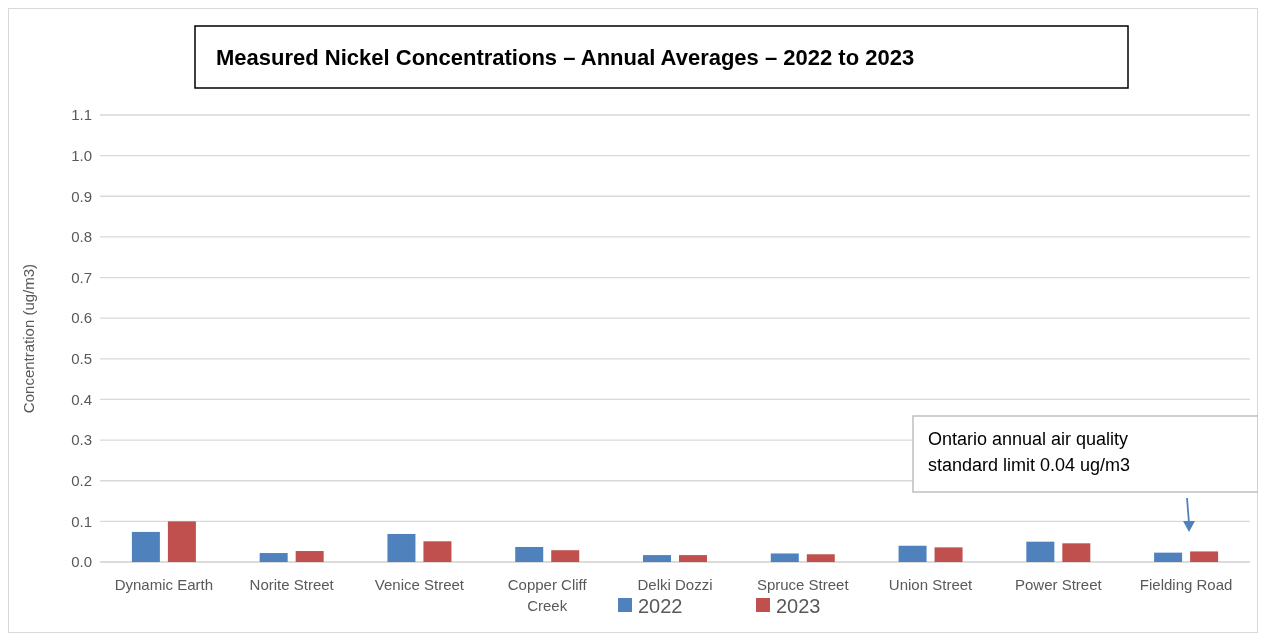 Image resolution: width=1266 pixels, height=639 pixels. I want to click on x-tick-label: Power Street, so click(1058, 584).